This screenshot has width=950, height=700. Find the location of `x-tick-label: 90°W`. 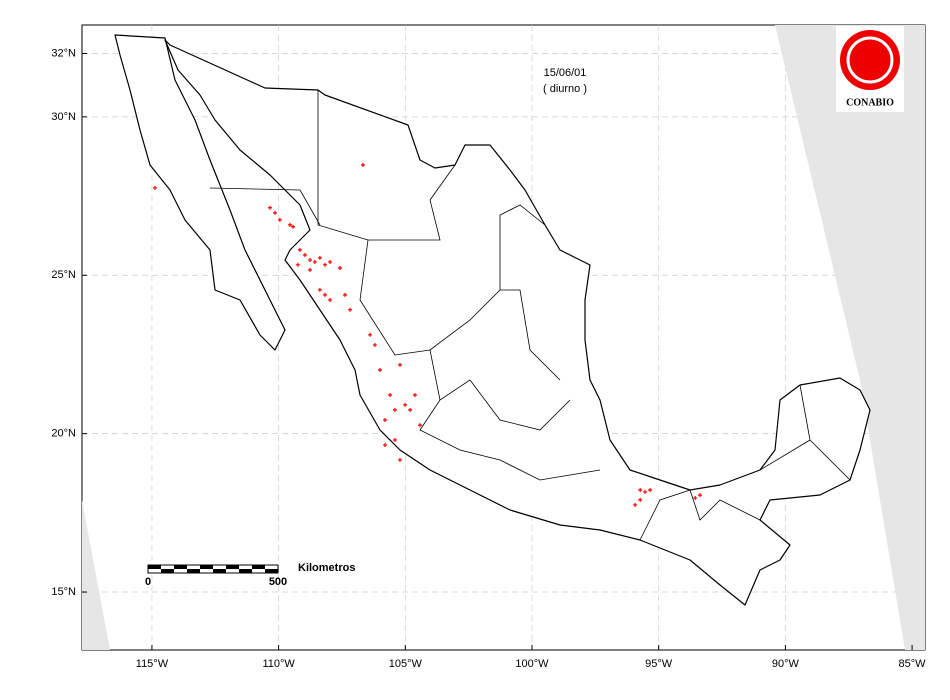

x-tick-label: 90°W is located at coordinates (786, 664).